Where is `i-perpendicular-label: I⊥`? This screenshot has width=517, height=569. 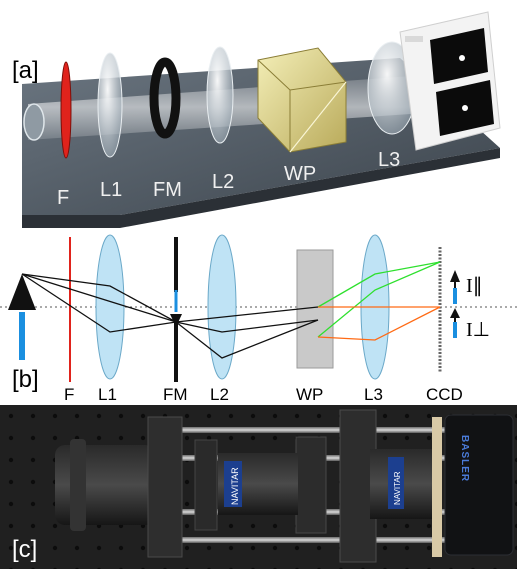 i-perpendicular-label: I⊥ is located at coordinates (478, 330).